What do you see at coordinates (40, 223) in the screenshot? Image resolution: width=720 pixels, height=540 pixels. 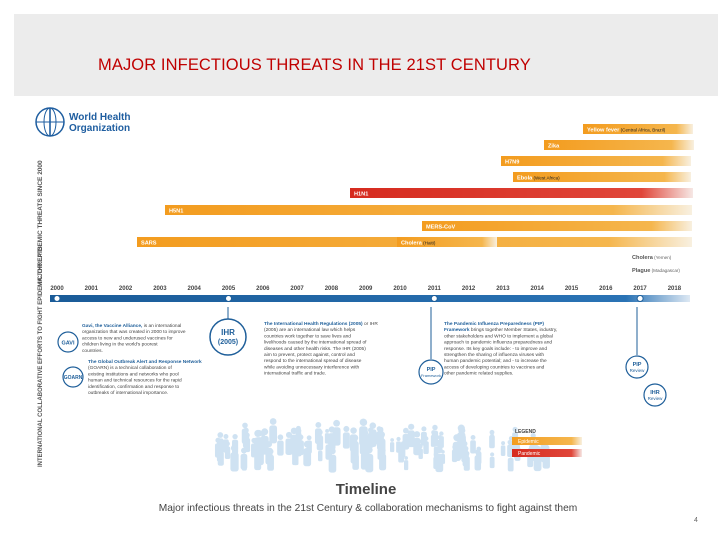 I see `vertical-label-threats: MAJOR EPIDEMIC THREATS SINCE 2000` at bounding box center [40, 223].